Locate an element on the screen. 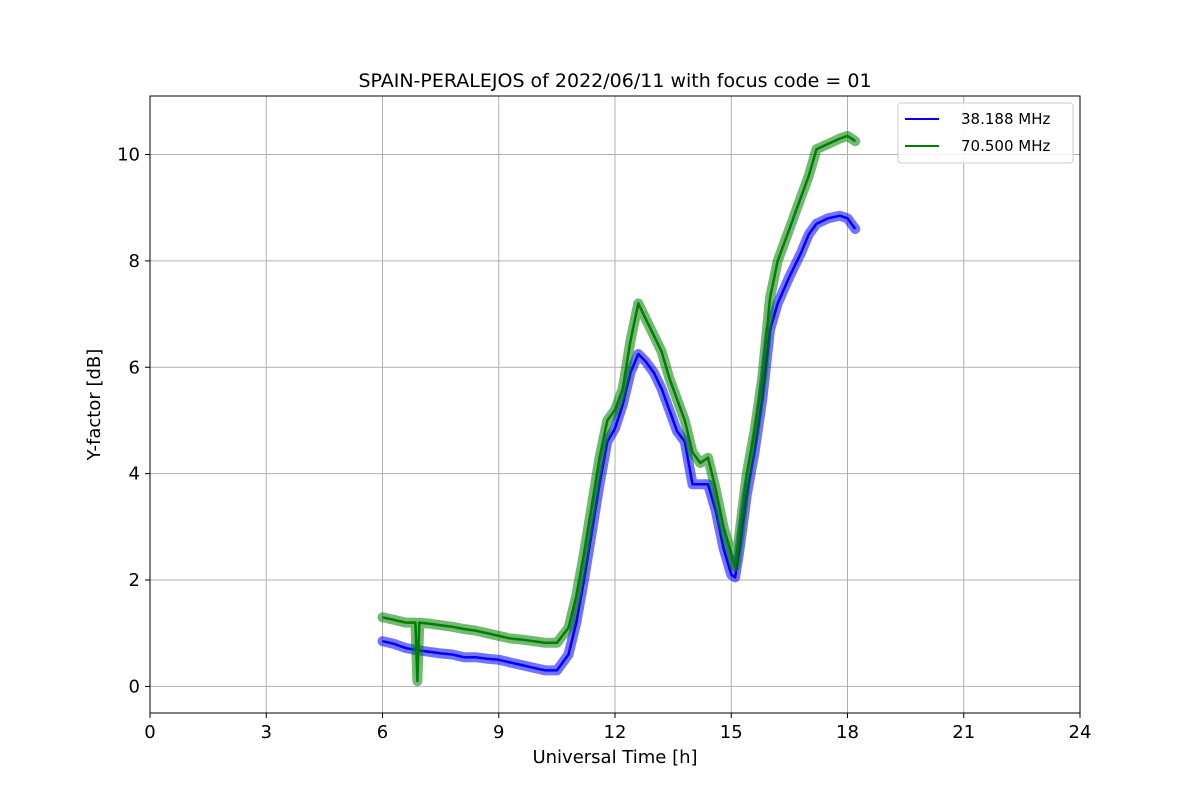  x-tick-label: 3 is located at coordinates (266, 732).